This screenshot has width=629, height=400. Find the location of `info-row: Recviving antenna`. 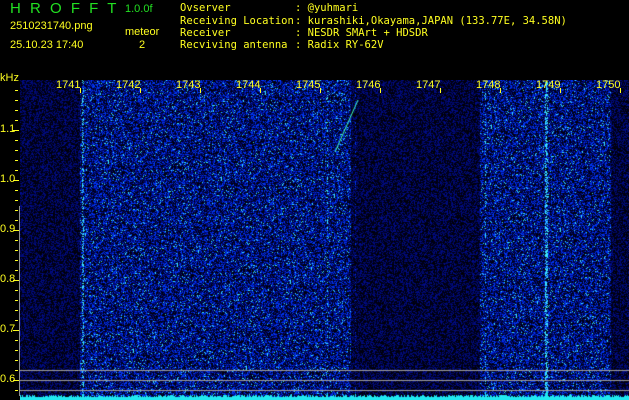

info-row: Recviving antenna is located at coordinates (233, 45).